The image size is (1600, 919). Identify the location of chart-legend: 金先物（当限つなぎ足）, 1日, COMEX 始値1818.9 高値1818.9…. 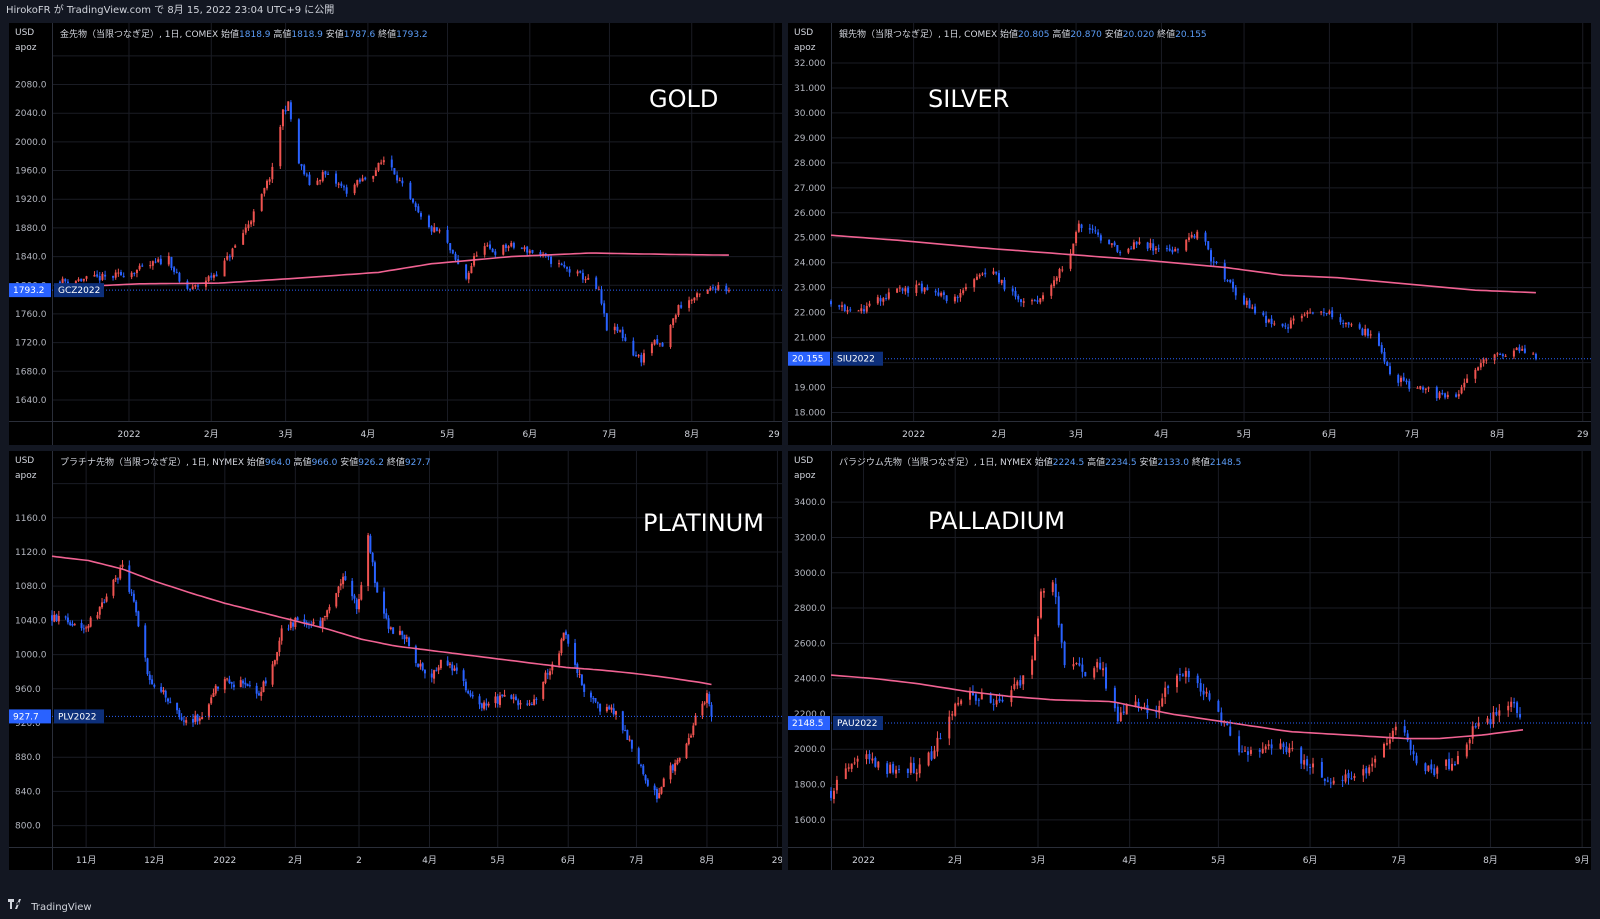
(244, 34).